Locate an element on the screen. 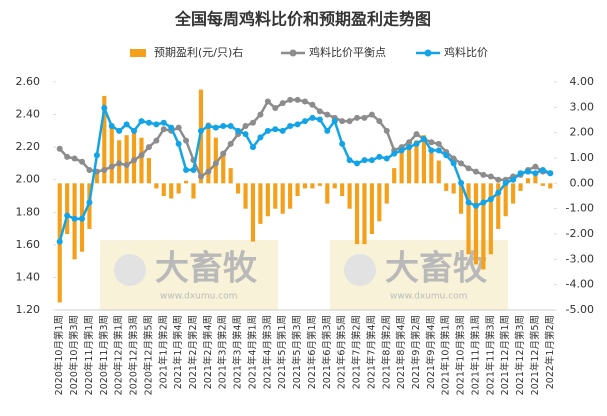 The height and width of the screenshot is (416, 607). x-tick-label: 2021年1月第2周 is located at coordinates (163, 352).